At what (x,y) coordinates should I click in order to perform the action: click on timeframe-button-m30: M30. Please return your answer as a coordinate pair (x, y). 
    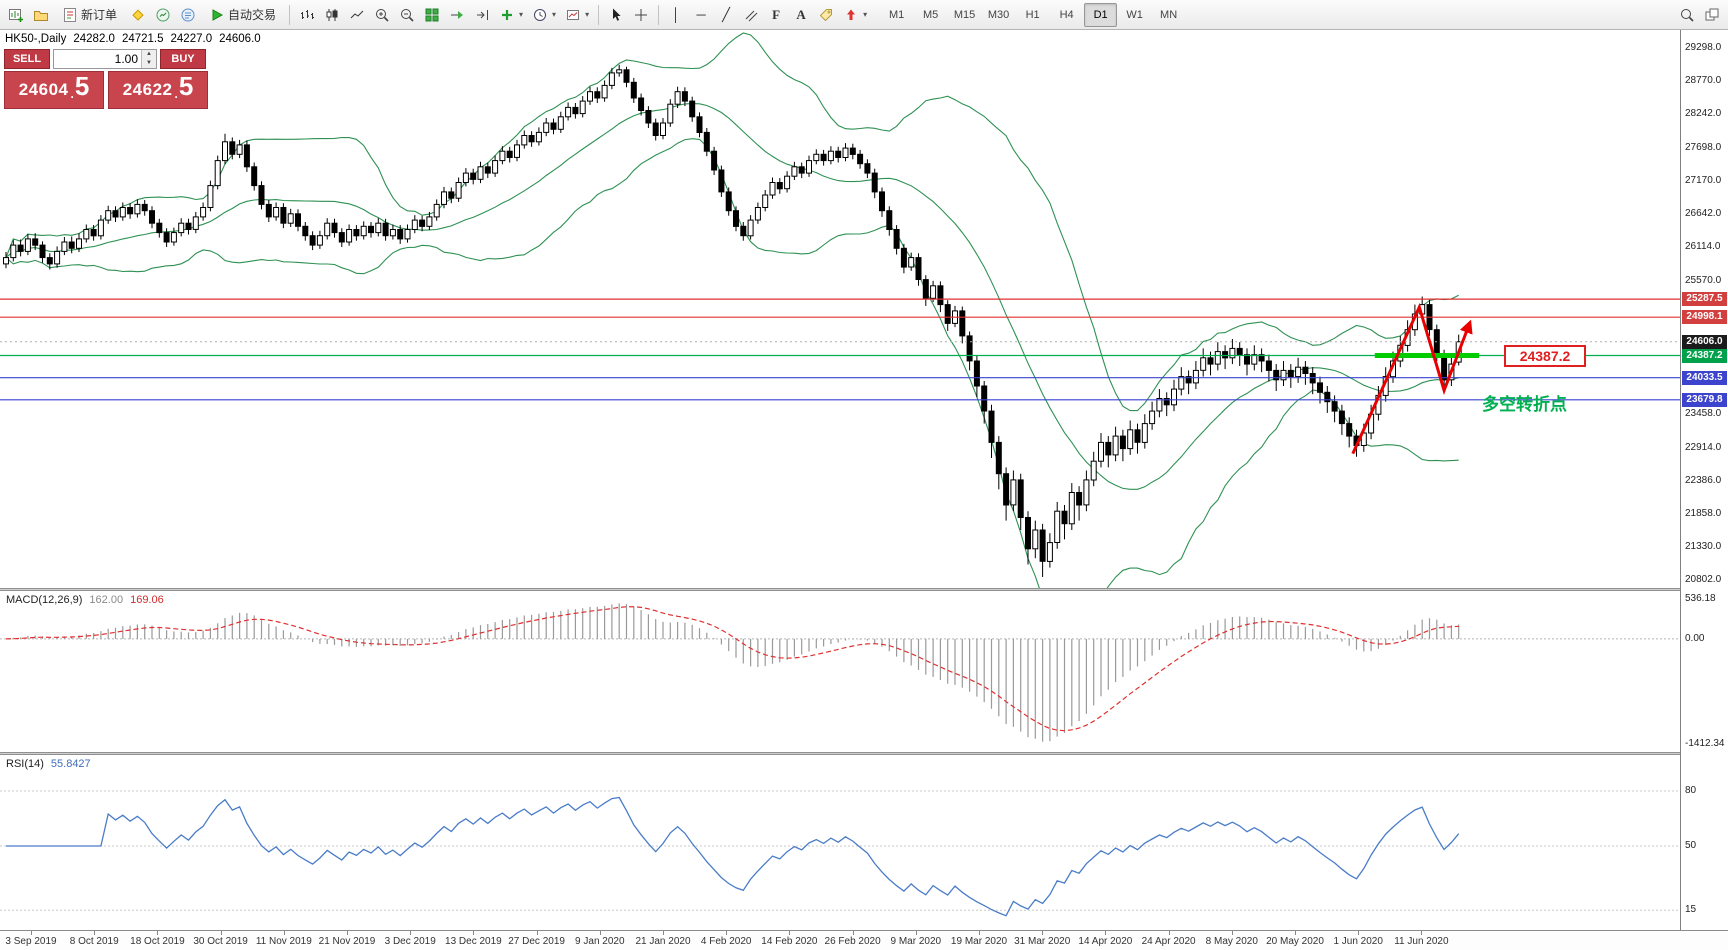
    Looking at the image, I should click on (998, 14).